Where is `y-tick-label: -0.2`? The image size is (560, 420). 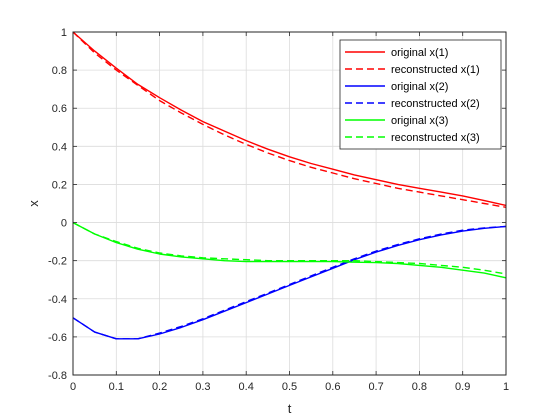 y-tick-label: -0.2 is located at coordinates (57, 262).